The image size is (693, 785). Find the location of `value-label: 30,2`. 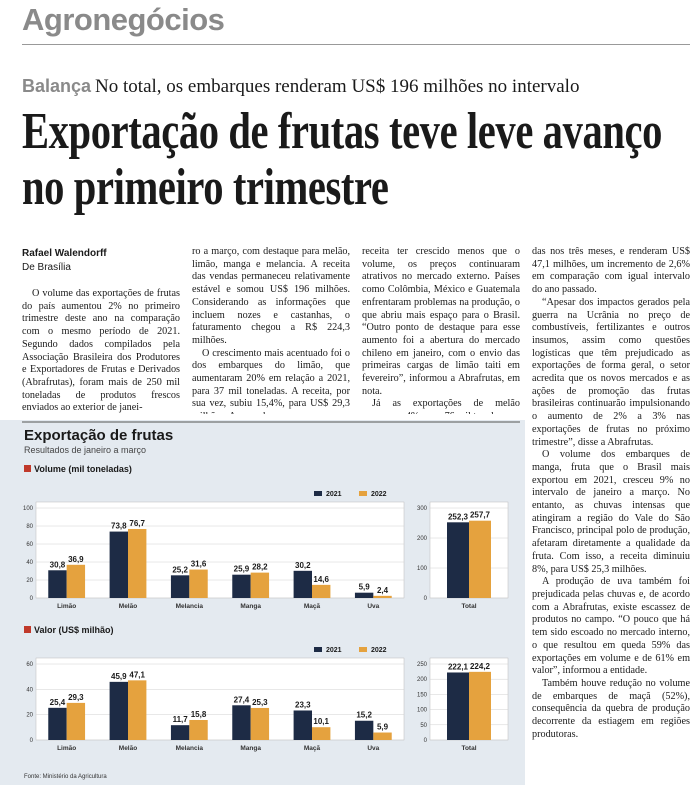

value-label: 30,2 is located at coordinates (303, 565).